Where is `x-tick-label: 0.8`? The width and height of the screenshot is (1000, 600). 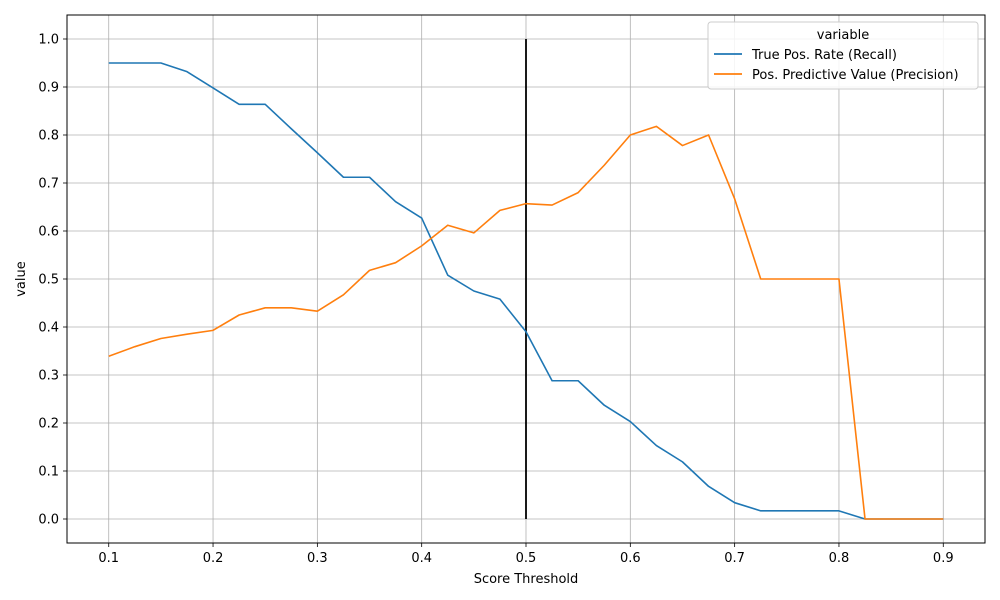 x-tick-label: 0.8 is located at coordinates (839, 558).